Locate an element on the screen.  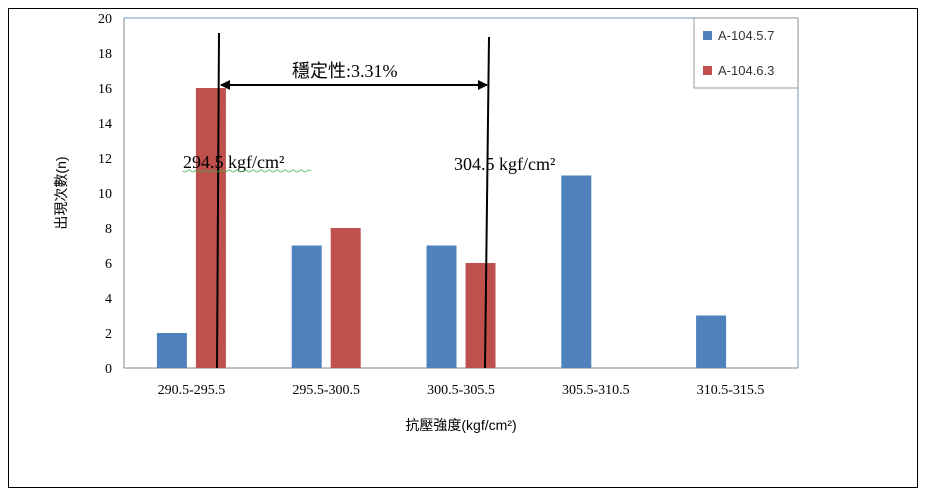
spellcheck-underline is located at coordinates (247, 171).